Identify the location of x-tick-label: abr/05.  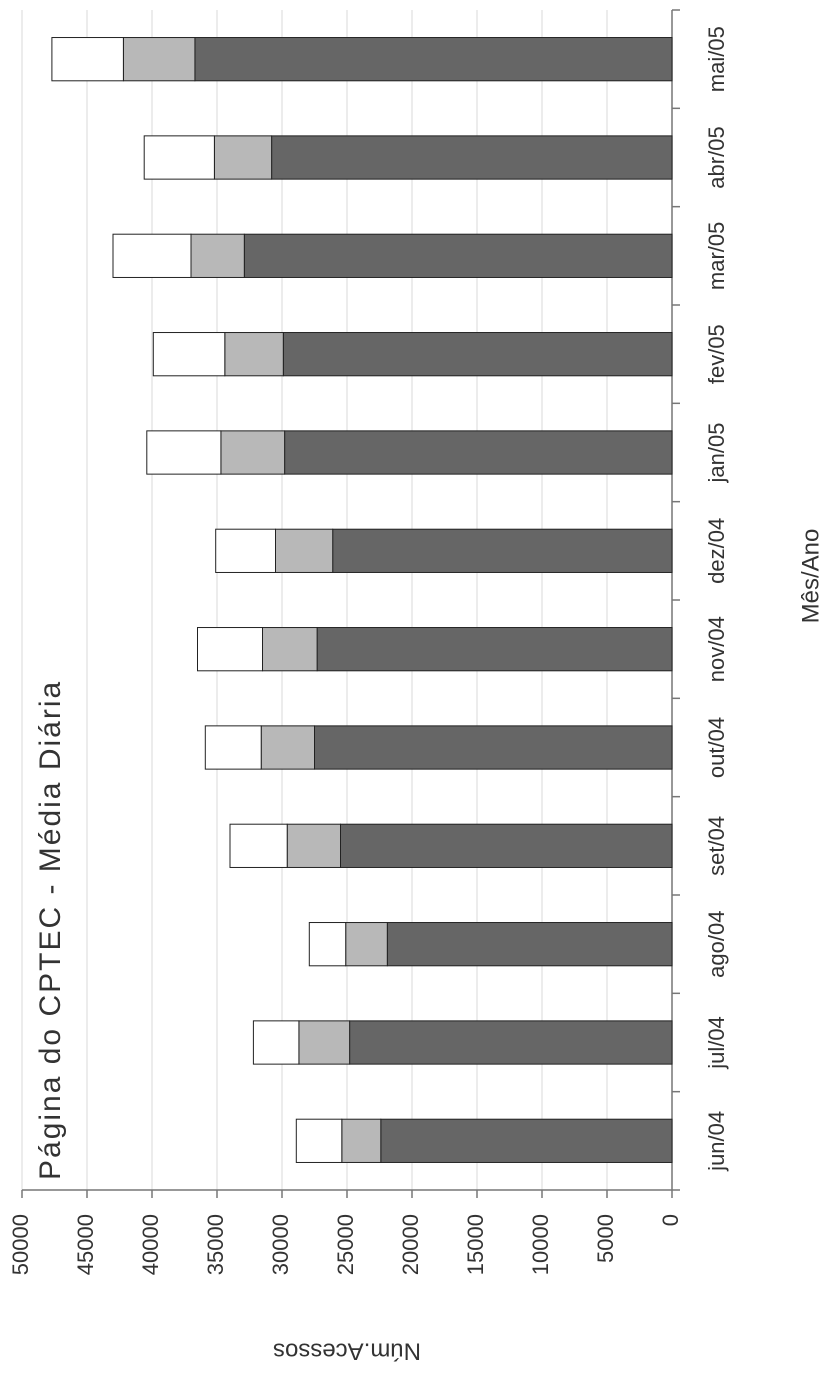
(716, 157).